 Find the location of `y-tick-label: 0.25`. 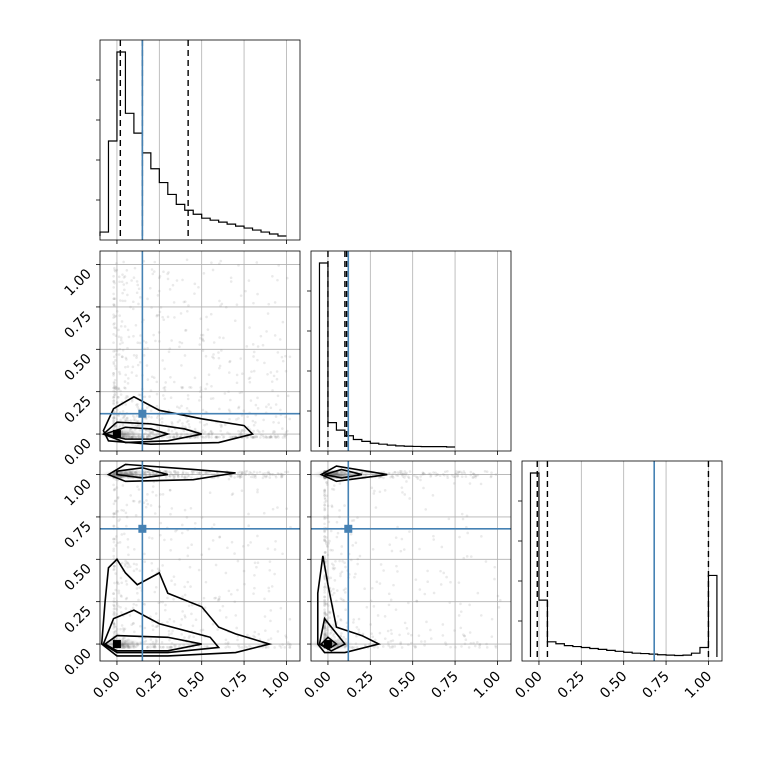

y-tick-label: 0.25 is located at coordinates (77, 409).